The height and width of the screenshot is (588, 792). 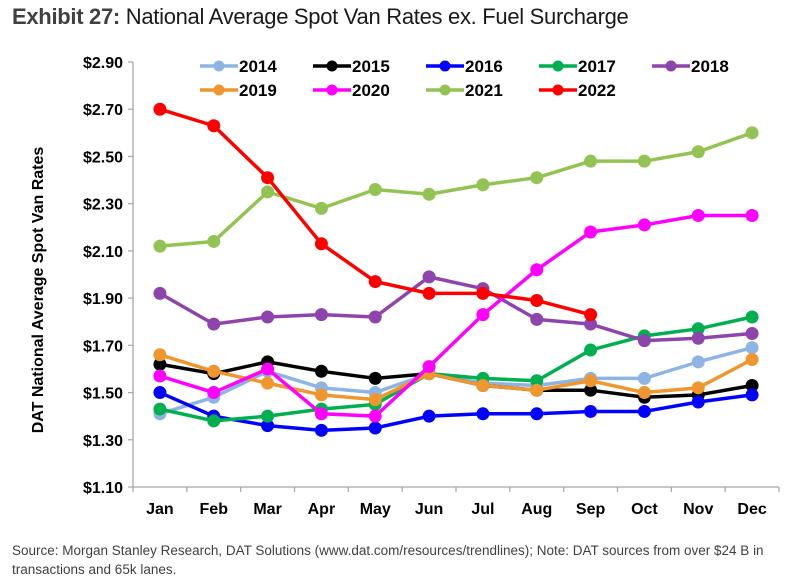 I want to click on x-tick-label: Sep, so click(x=591, y=509).